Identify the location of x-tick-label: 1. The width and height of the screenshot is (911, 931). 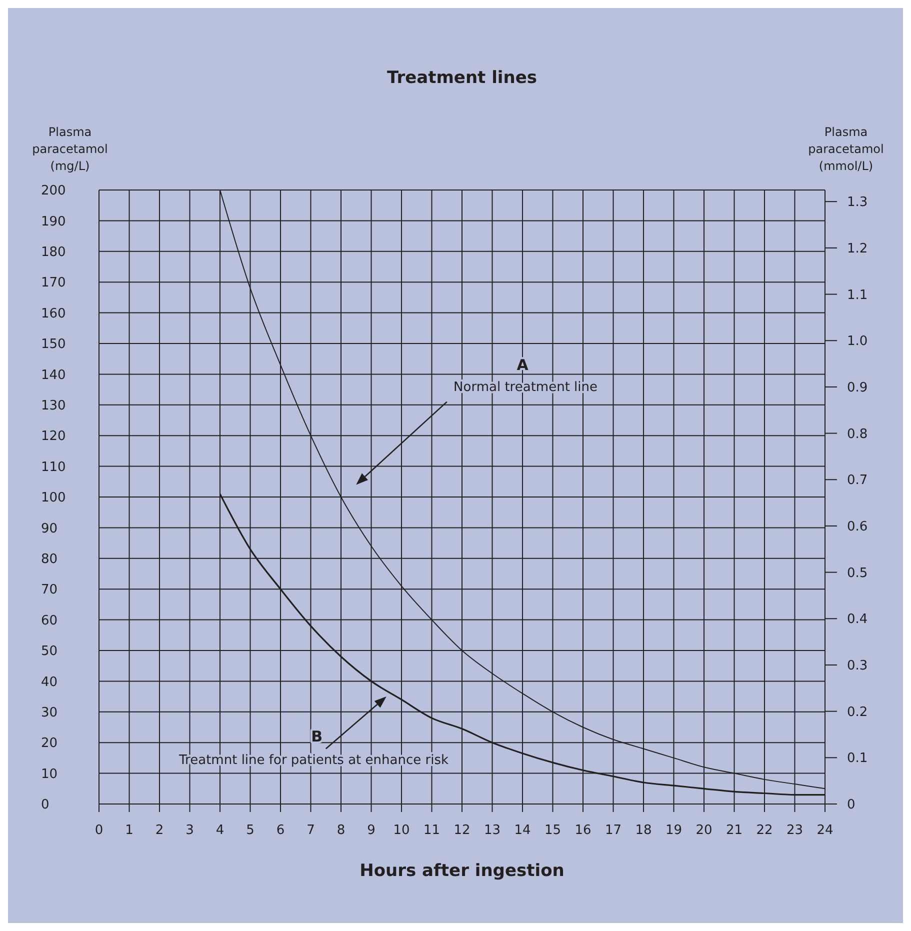
(129, 830).